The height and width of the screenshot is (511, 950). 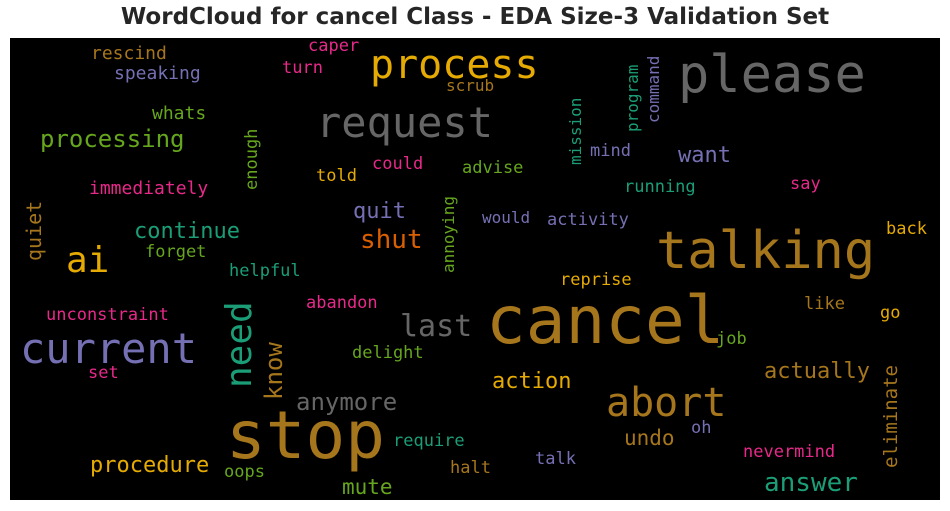 What do you see at coordinates (588, 220) in the screenshot?
I see `word-activity: activity` at bounding box center [588, 220].